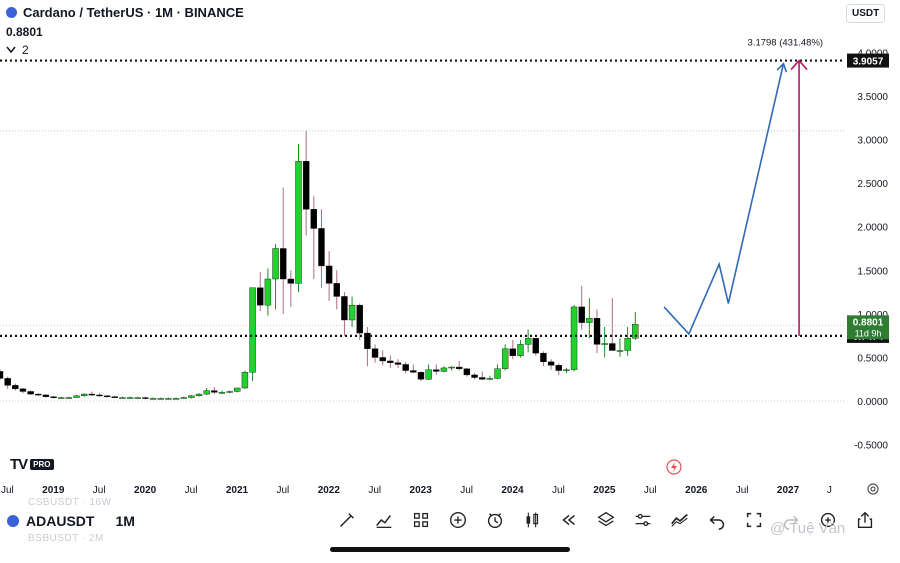  I want to click on y-tick-label: 1.5000, so click(872, 271).